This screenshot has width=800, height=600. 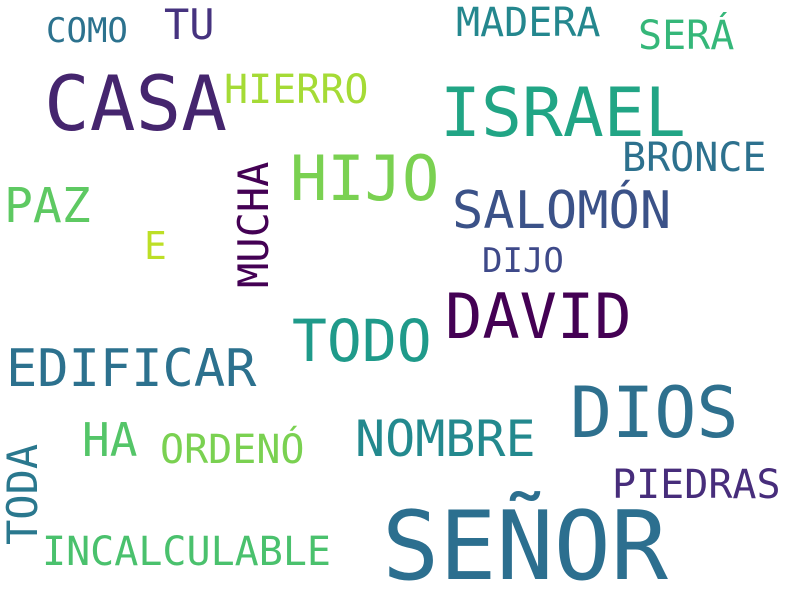 What do you see at coordinates (253, 224) in the screenshot?
I see `word-mucha-vertical: MUCHA` at bounding box center [253, 224].